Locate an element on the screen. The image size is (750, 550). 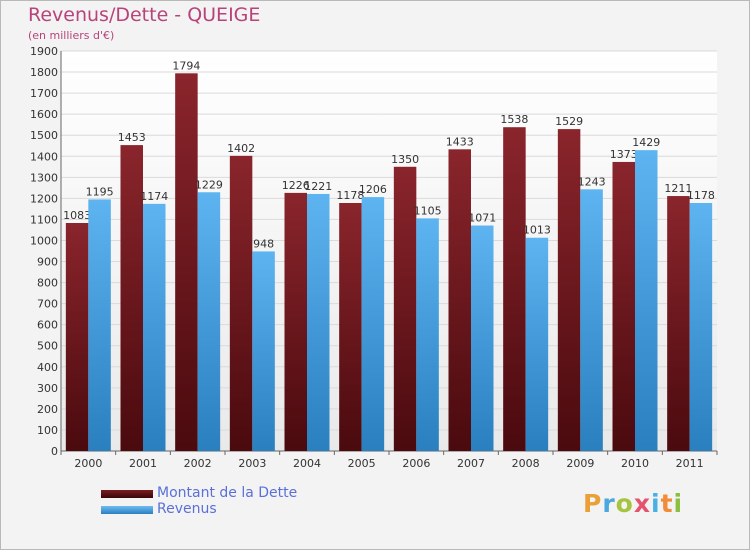
data-label-revenus: 1178 is located at coordinates (701, 195).